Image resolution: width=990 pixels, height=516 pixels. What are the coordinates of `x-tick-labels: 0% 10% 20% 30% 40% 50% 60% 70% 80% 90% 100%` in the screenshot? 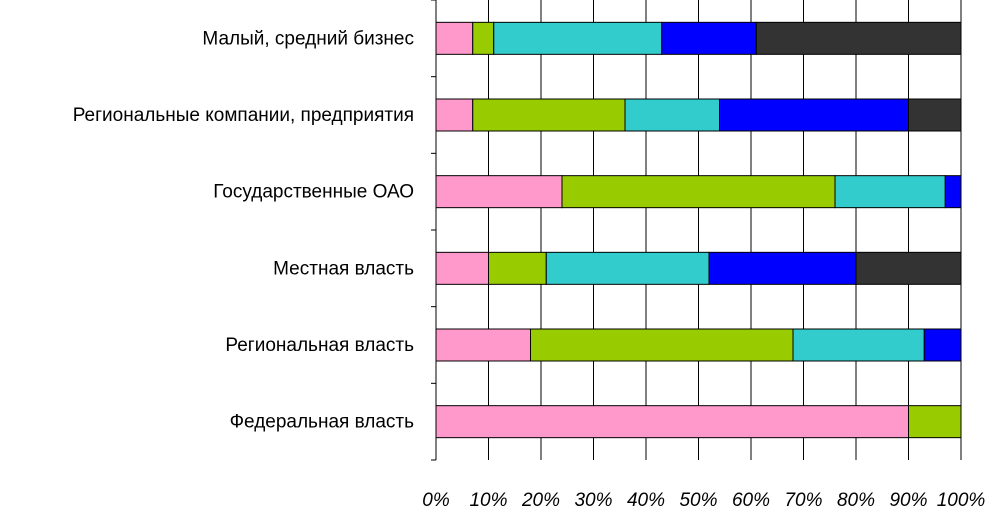 It's located at (703, 500).